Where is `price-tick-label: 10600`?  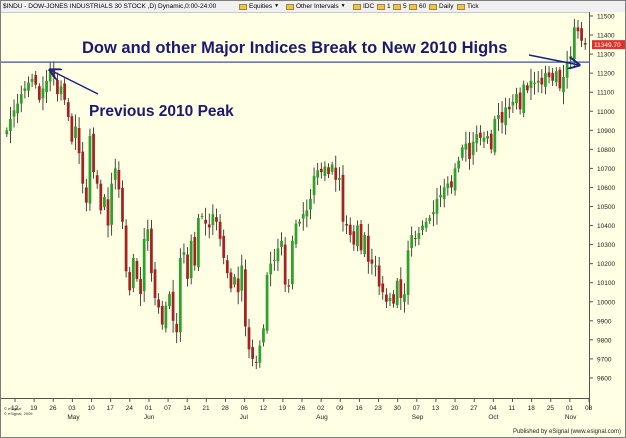
price-tick-label: 10600 is located at coordinates (606, 188).